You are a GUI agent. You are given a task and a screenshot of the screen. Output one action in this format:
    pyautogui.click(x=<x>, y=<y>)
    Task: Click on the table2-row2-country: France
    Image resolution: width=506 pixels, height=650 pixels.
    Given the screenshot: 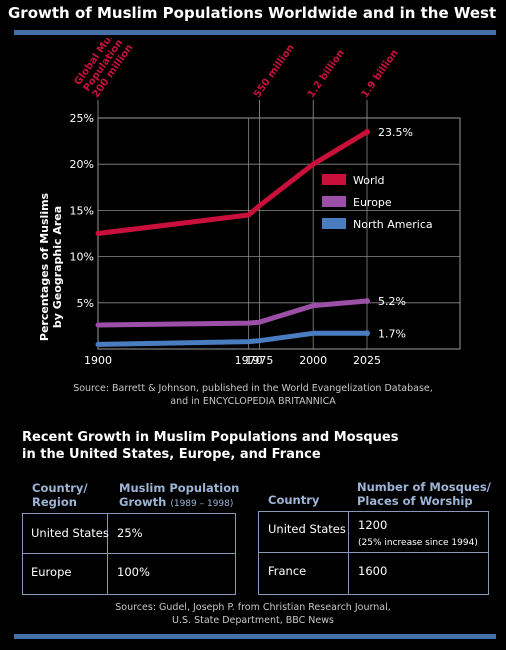 What is the action you would take?
    pyautogui.click(x=287, y=571)
    